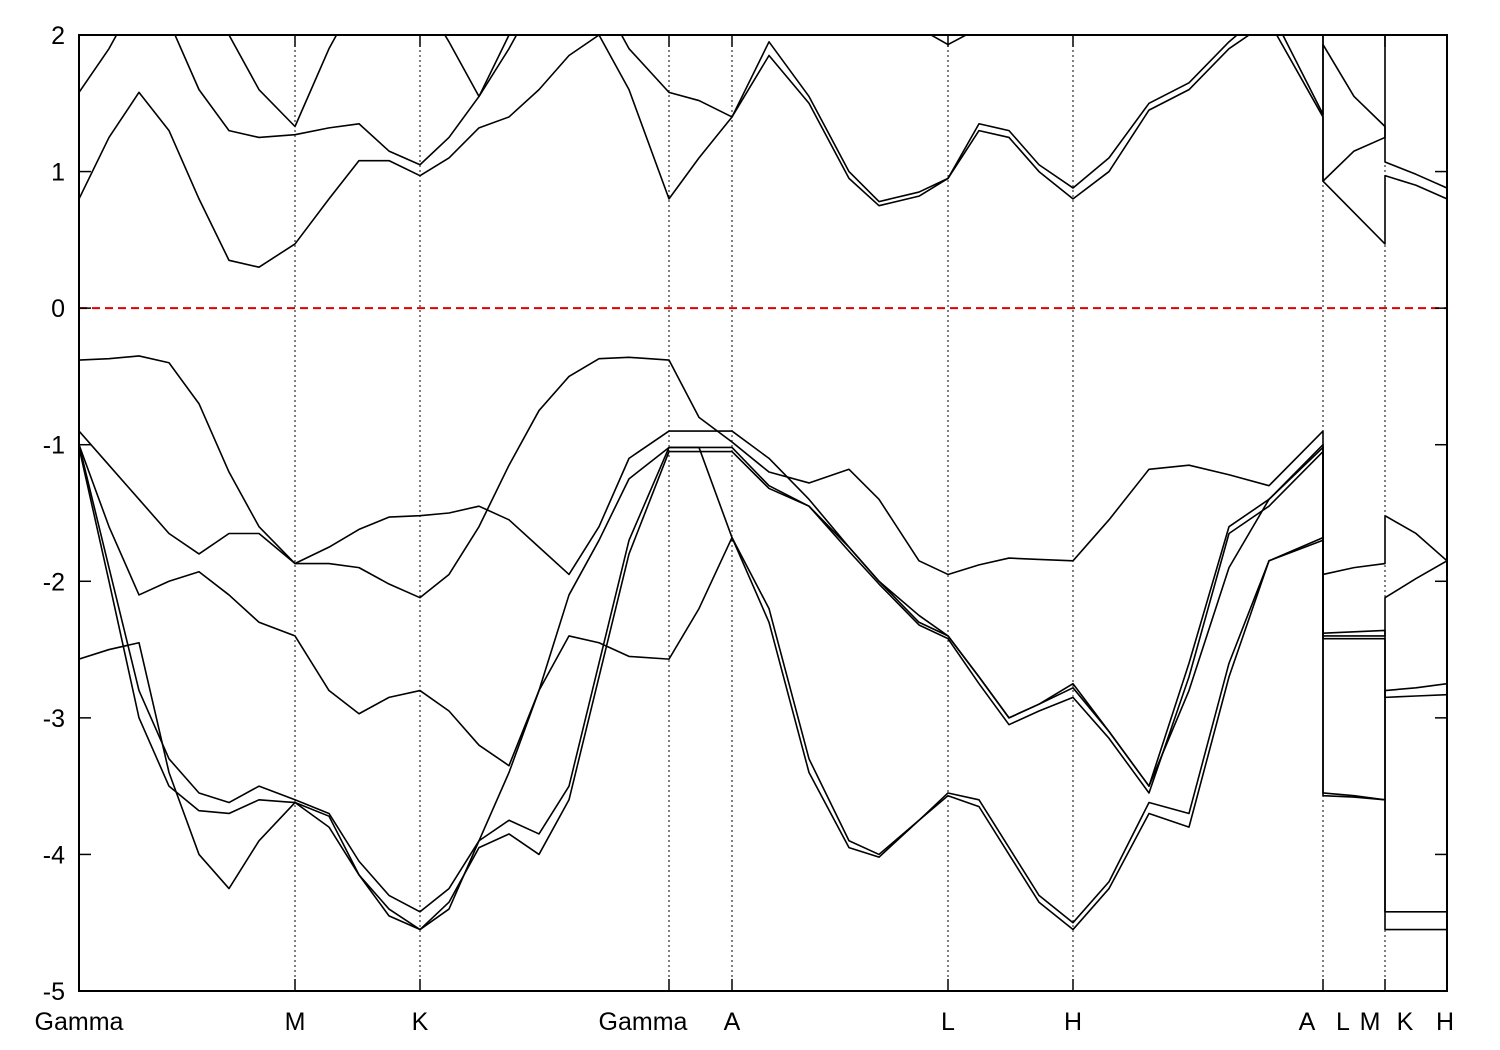 The width and height of the screenshot is (1500, 1050). What do you see at coordinates (54, 992) in the screenshot?
I see `y-tick-label: -5` at bounding box center [54, 992].